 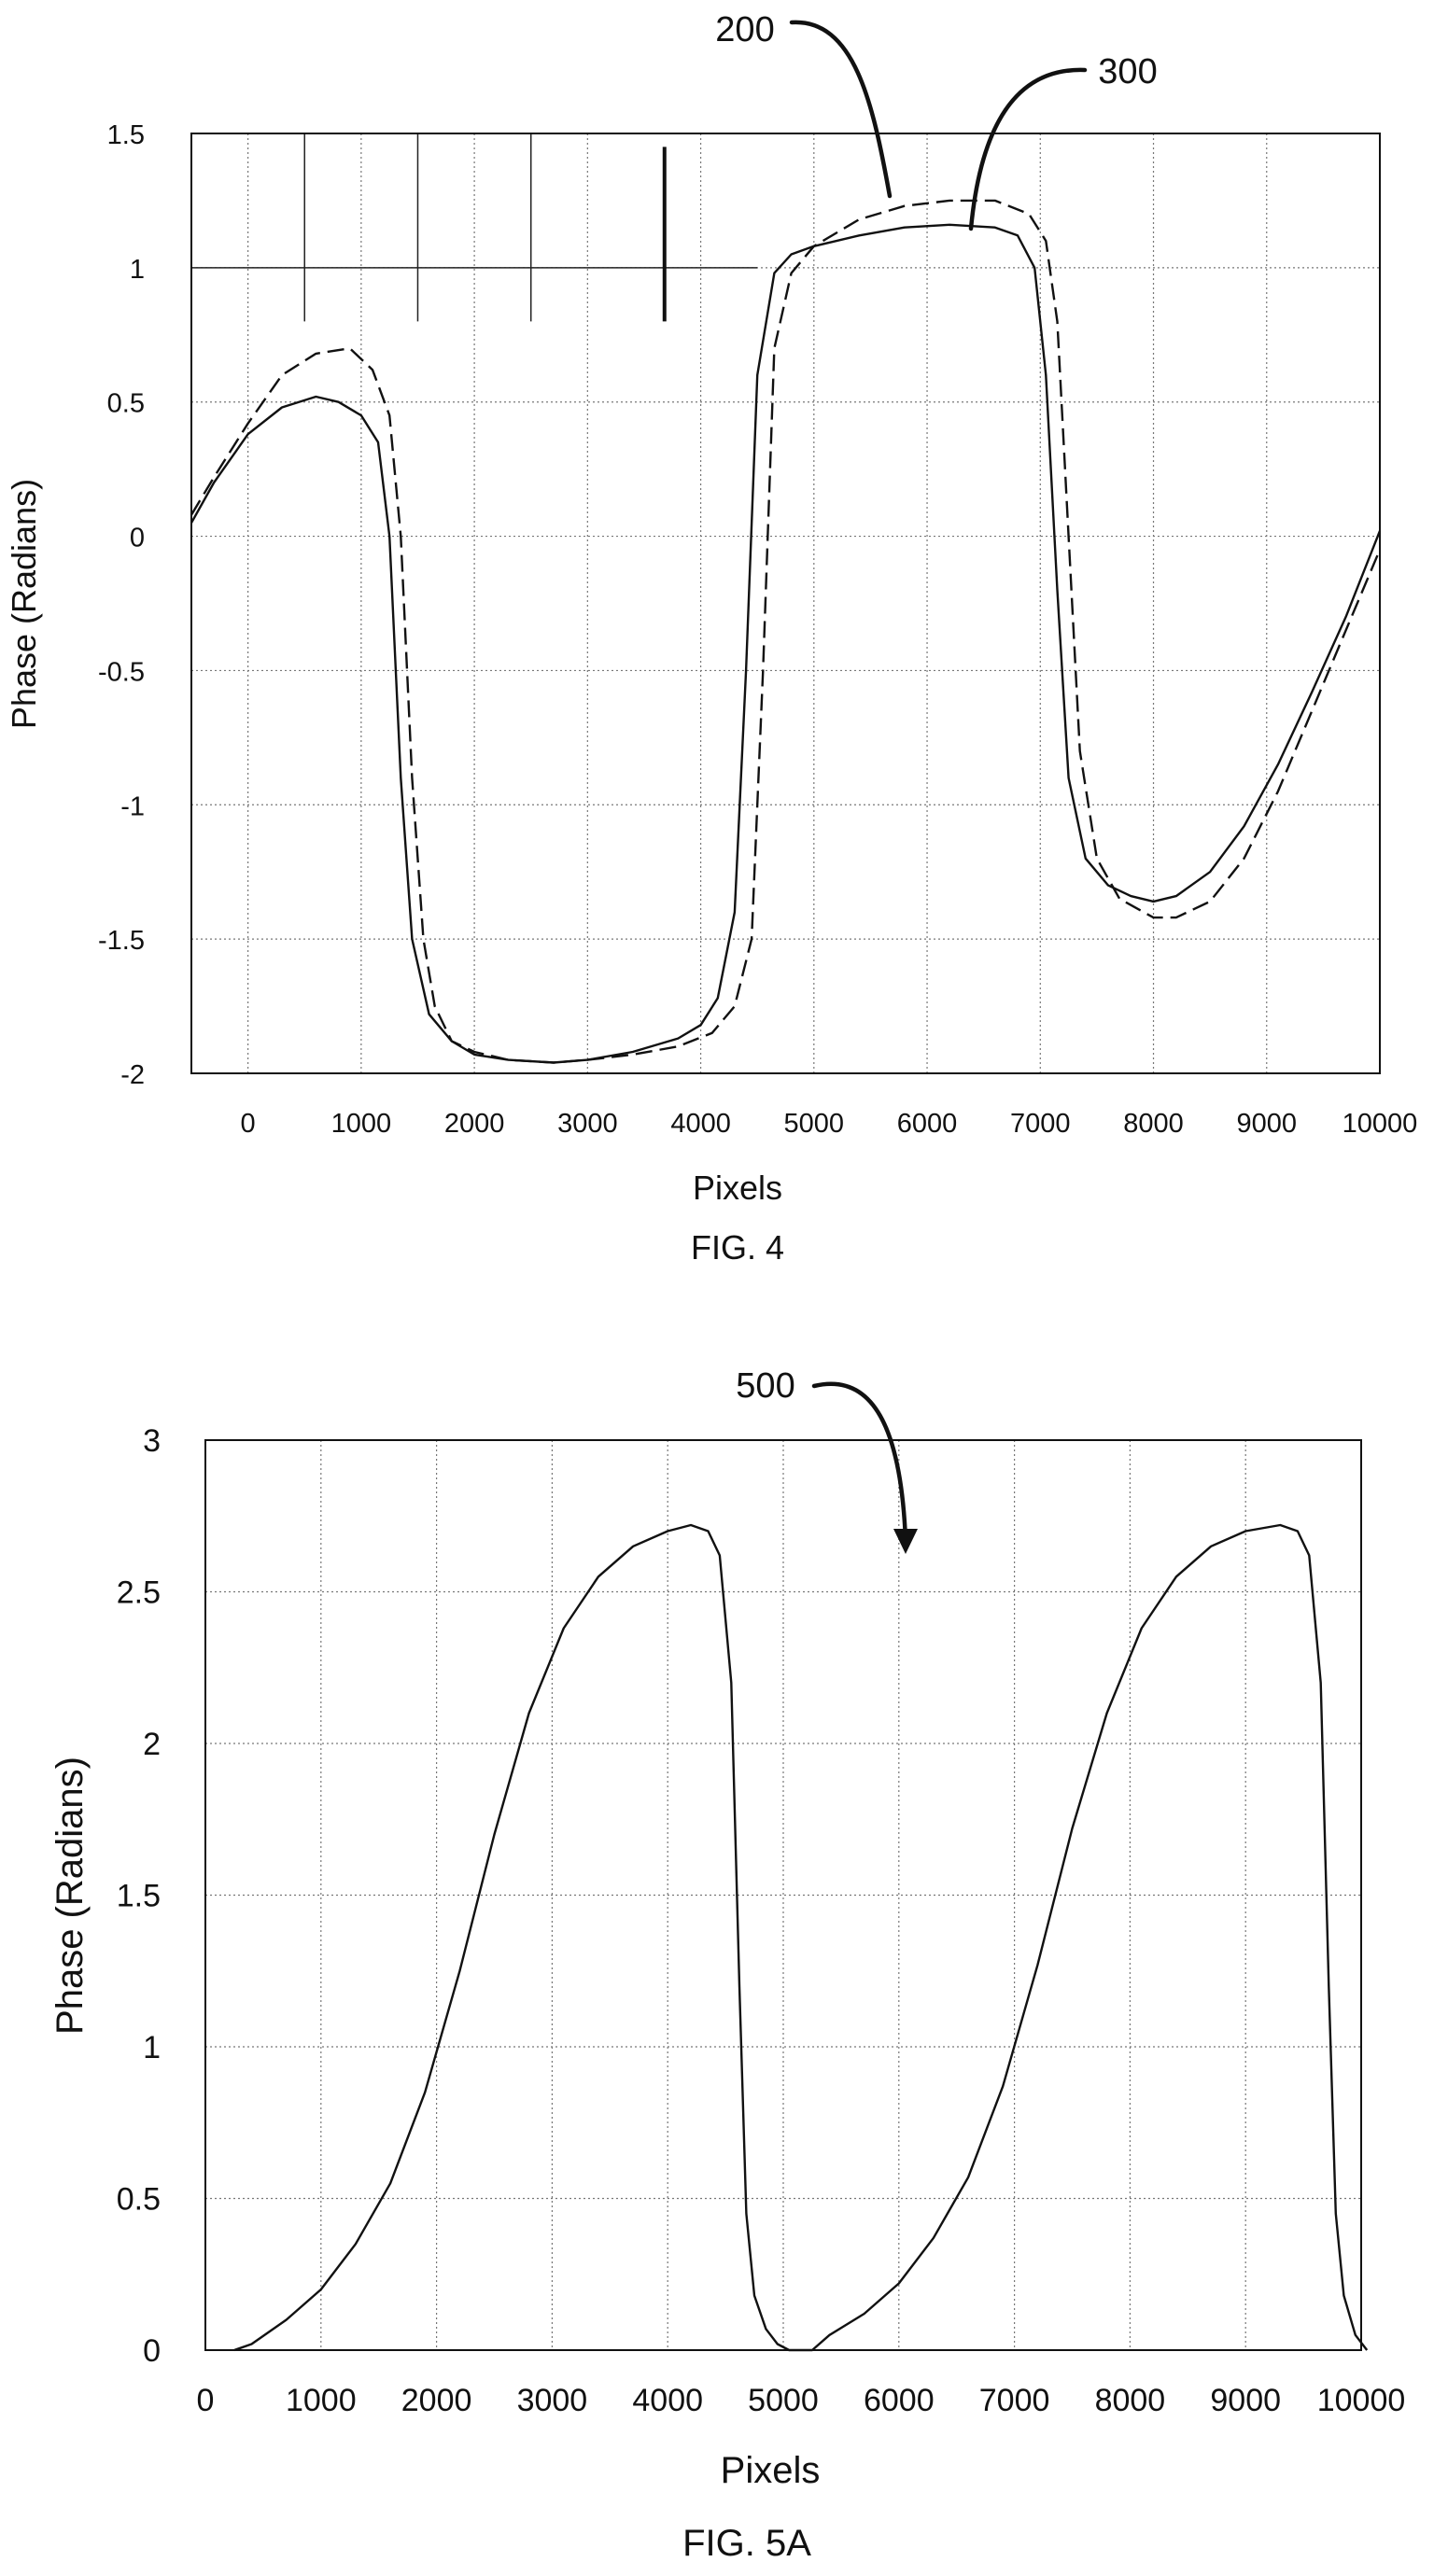 I want to click on ref-label-500: 500, so click(x=765, y=1386).